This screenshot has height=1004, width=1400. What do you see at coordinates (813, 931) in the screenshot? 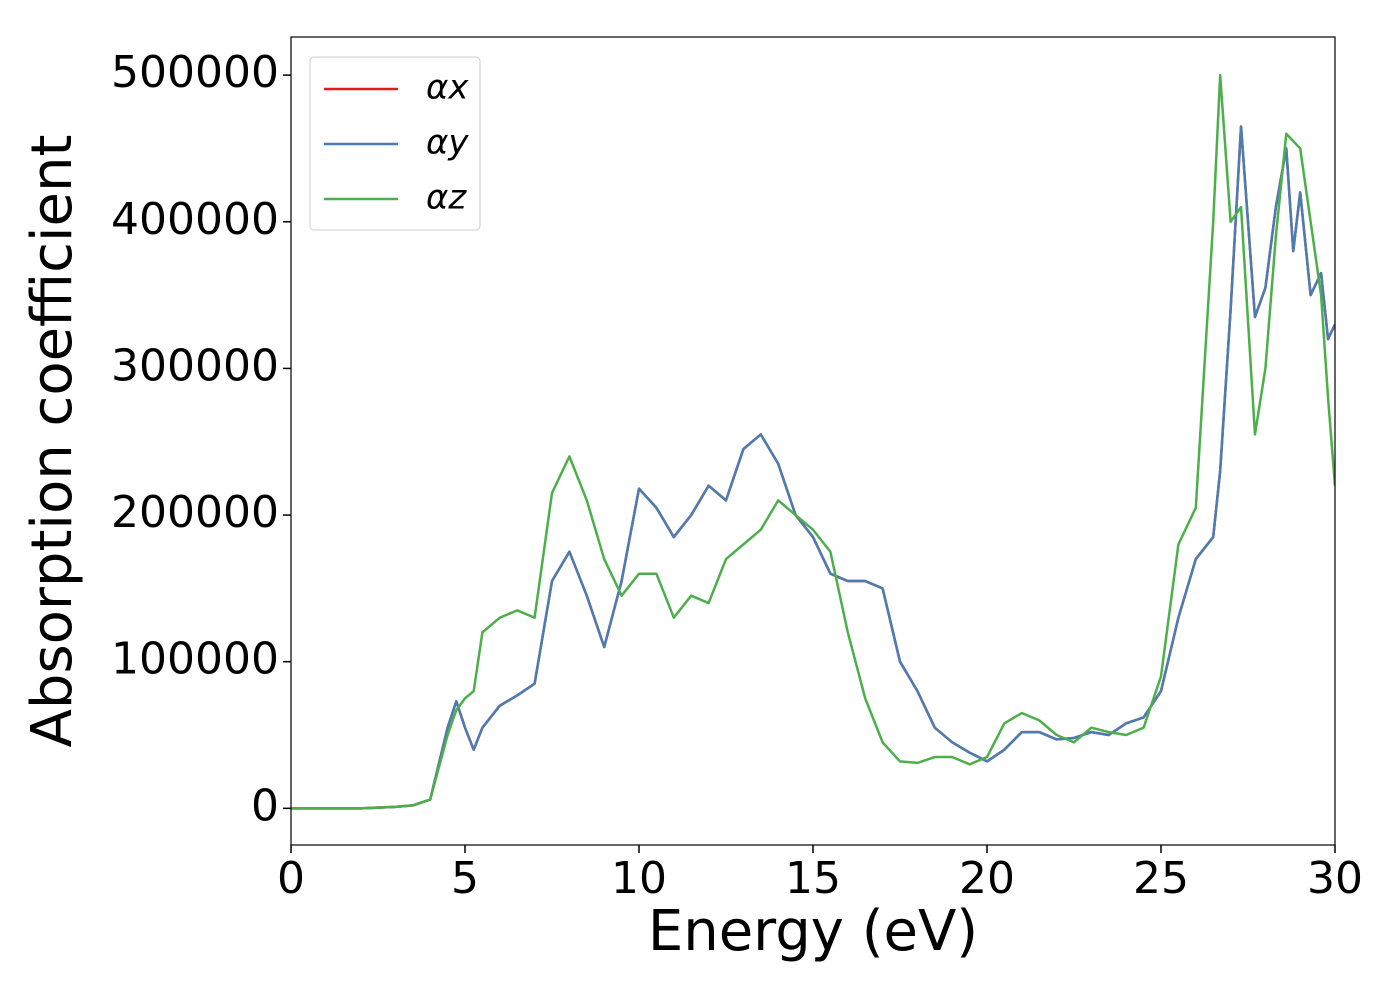
I see `x-axis-label: Energy (eV)` at bounding box center [813, 931].